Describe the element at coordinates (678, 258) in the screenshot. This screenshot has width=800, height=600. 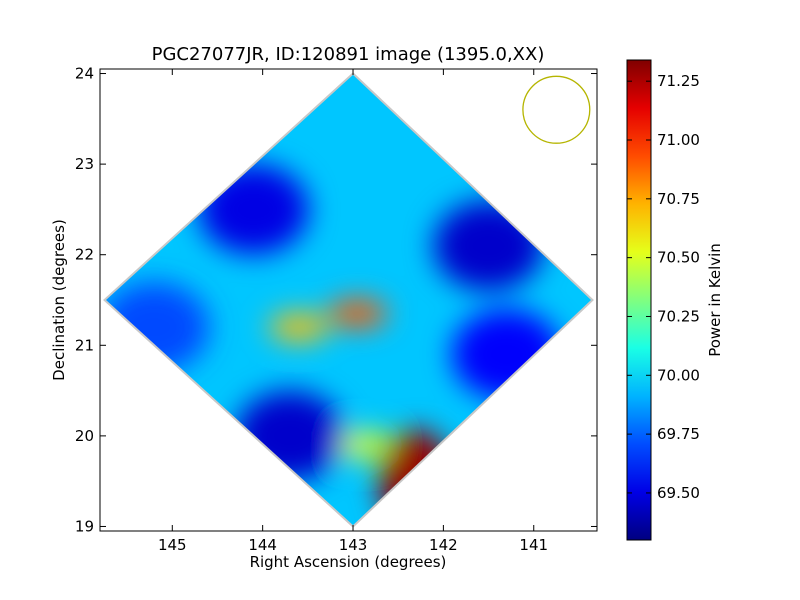
I see `colorbar-tick-label: 70.50` at that location.